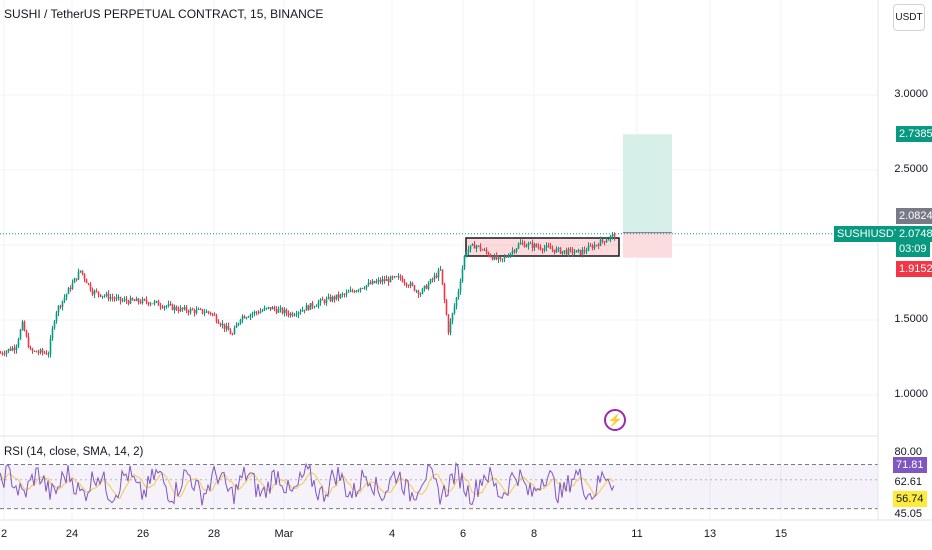 This screenshot has height=550, width=932. I want to click on time-axis-label: 8, so click(534, 534).